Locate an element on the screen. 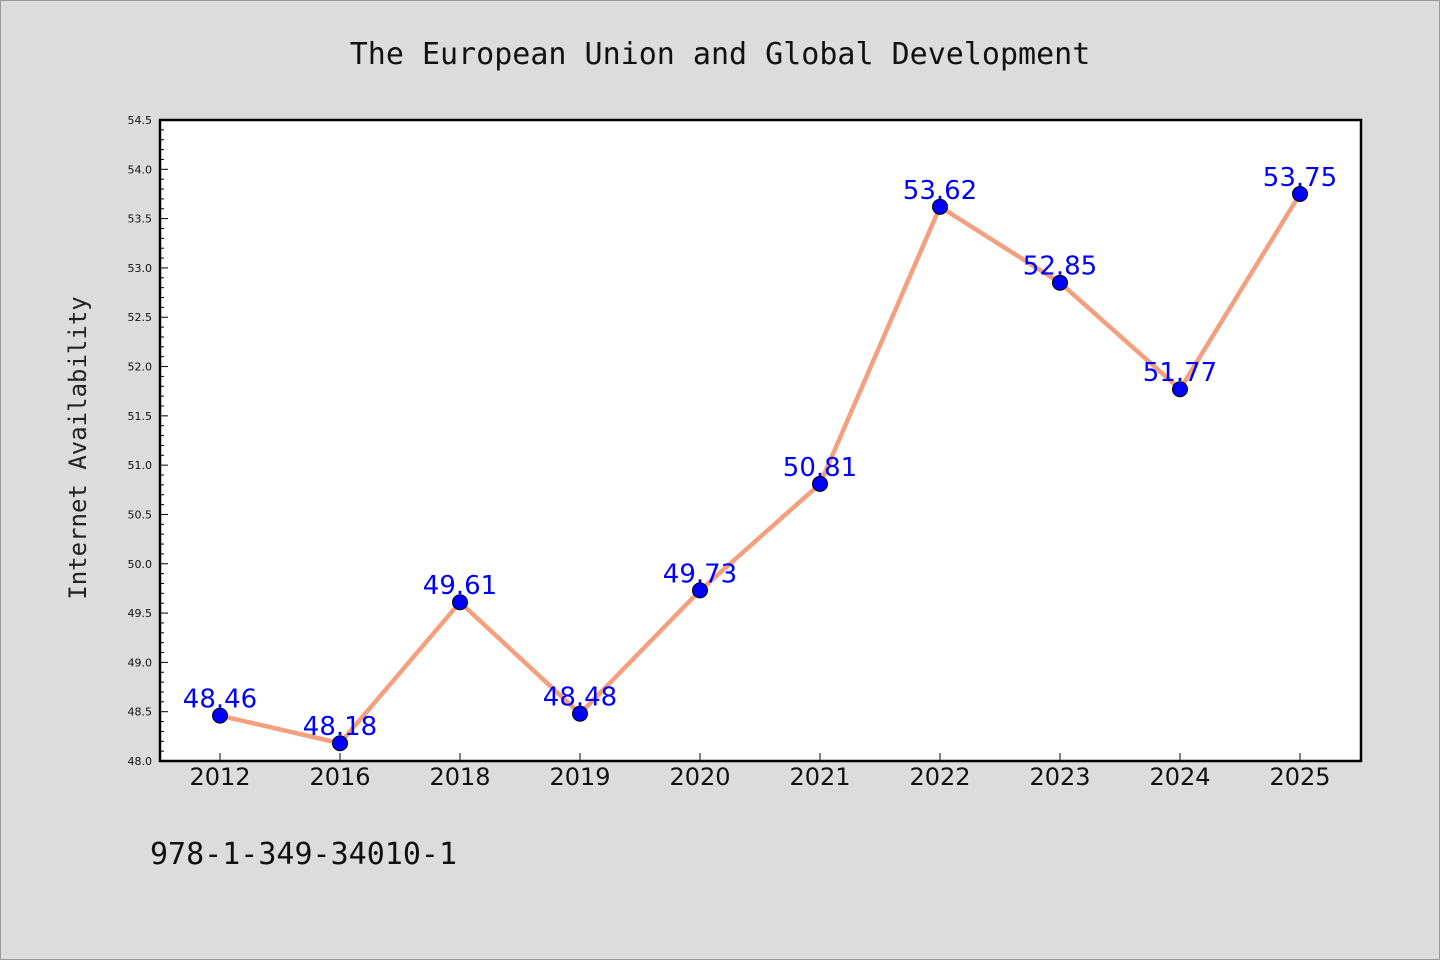  y-tick-label: 54.5 is located at coordinates (140, 120).